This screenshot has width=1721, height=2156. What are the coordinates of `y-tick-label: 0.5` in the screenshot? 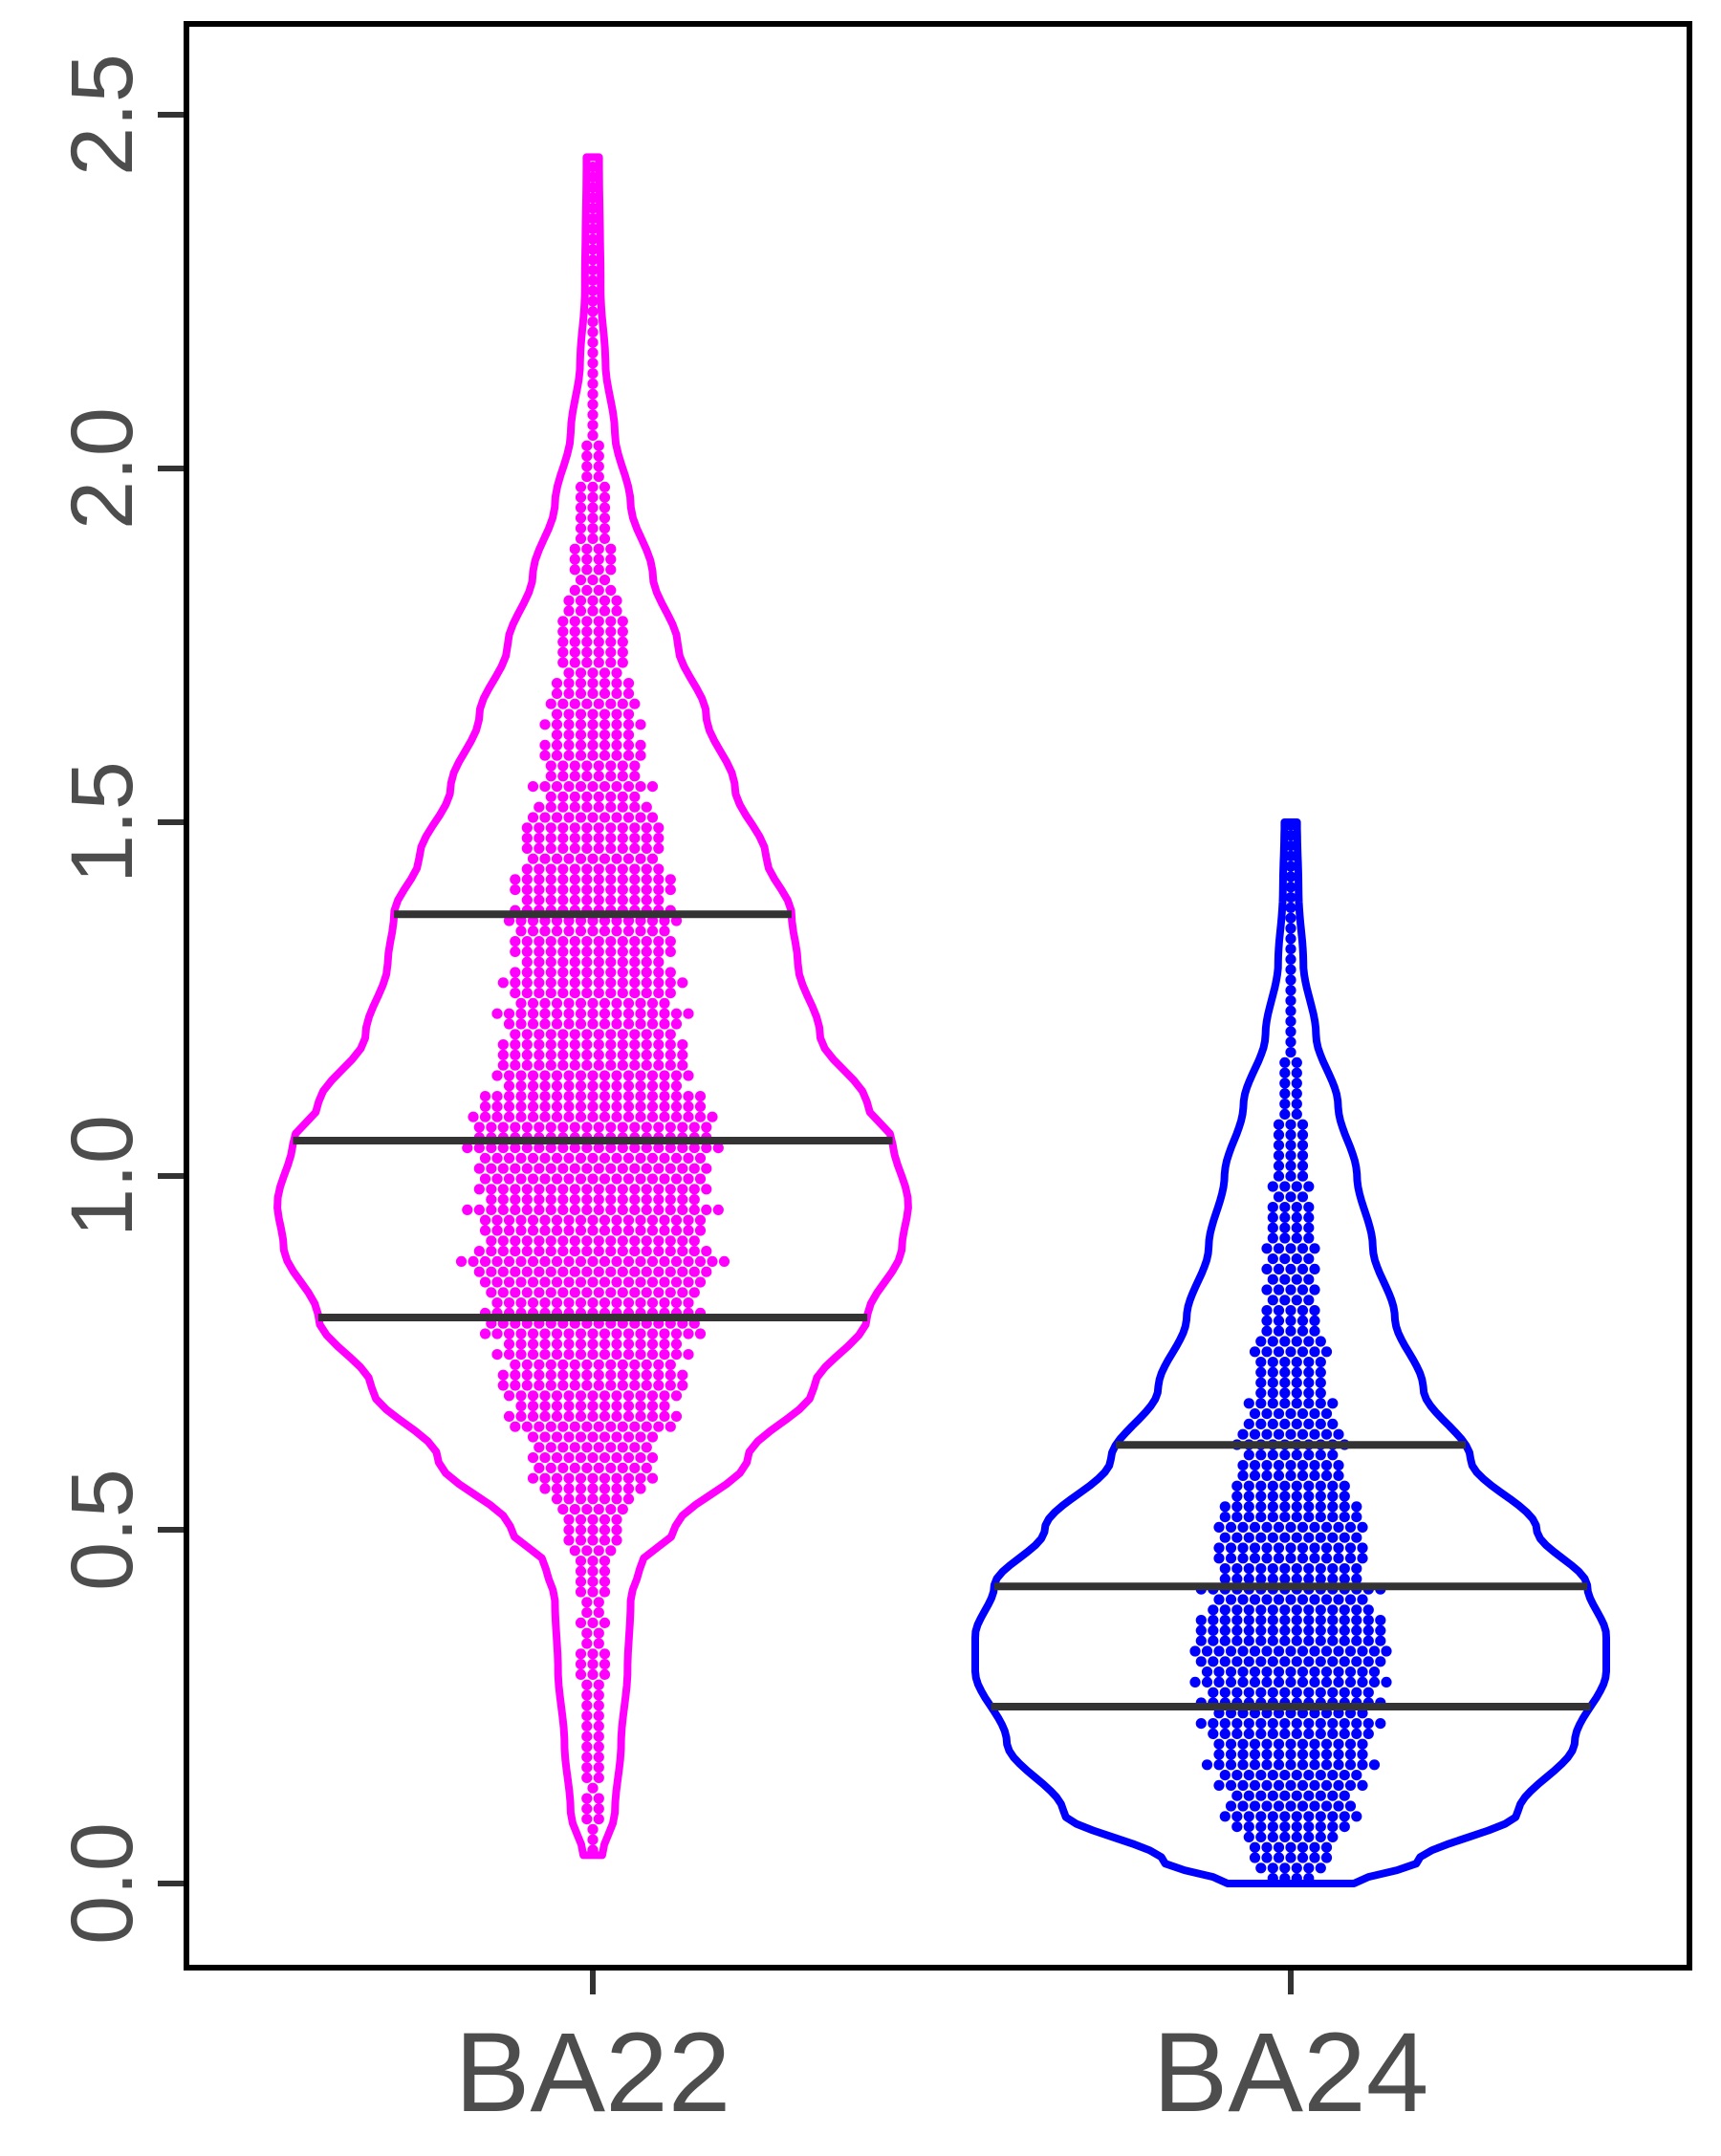 It's located at (102, 1530).